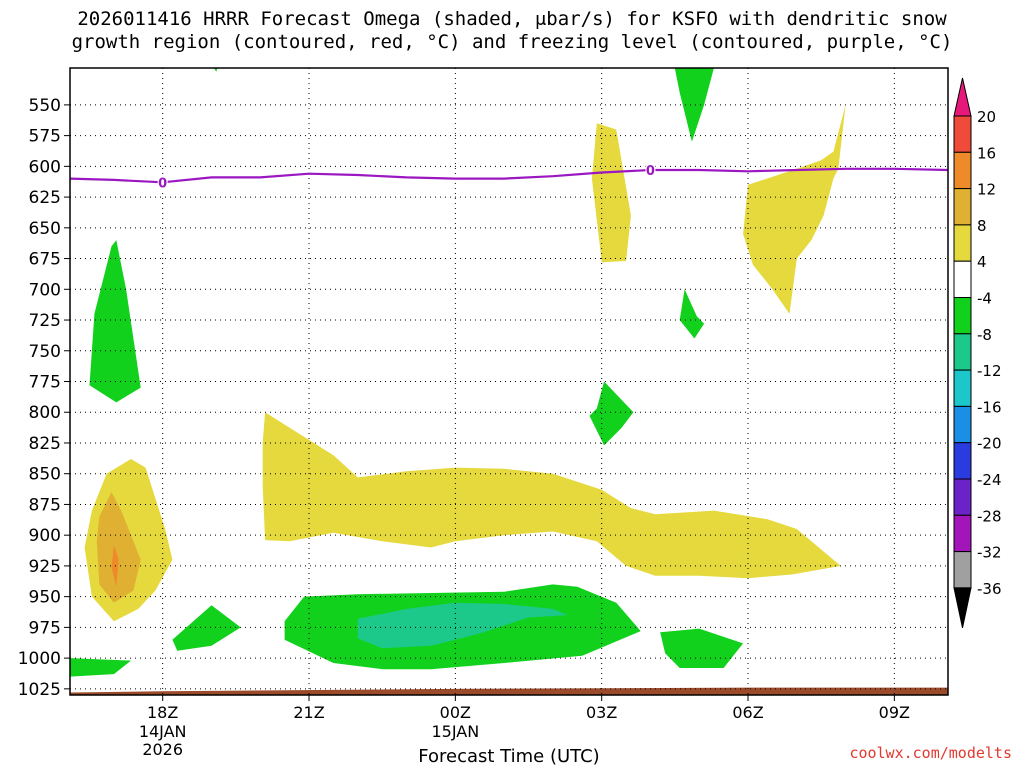 This screenshot has width=1024, height=768. Describe the element at coordinates (984, 299) in the screenshot. I see `colorbar-label-5: -4` at that location.